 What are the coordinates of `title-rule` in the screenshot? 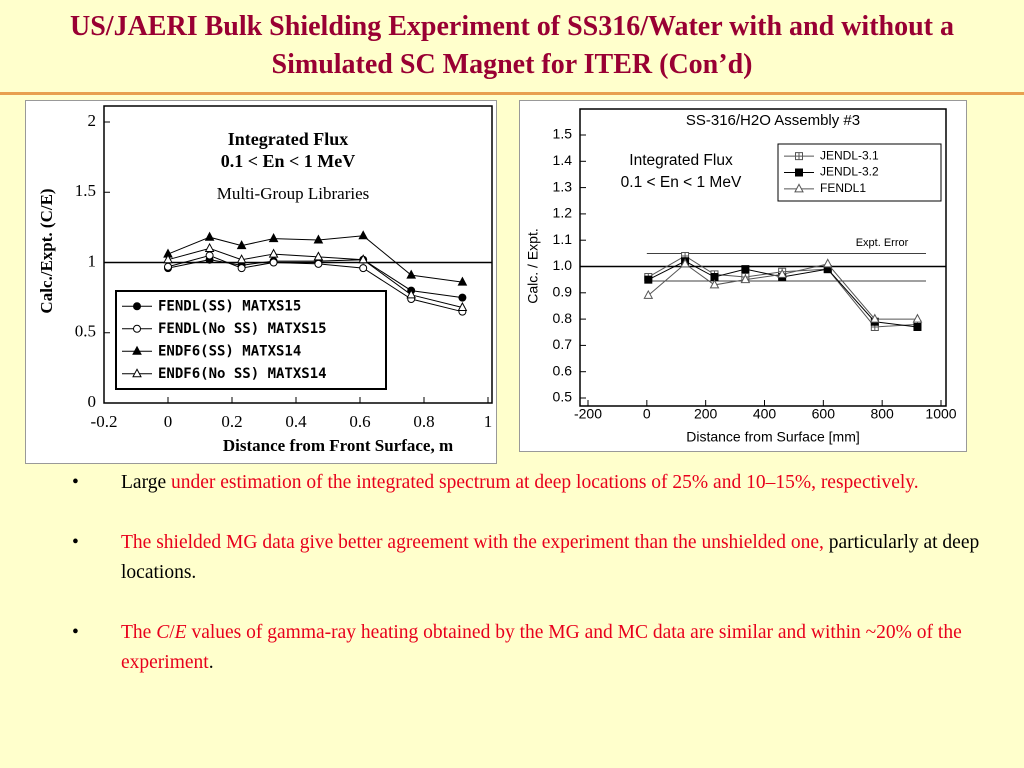 It's located at (512, 93).